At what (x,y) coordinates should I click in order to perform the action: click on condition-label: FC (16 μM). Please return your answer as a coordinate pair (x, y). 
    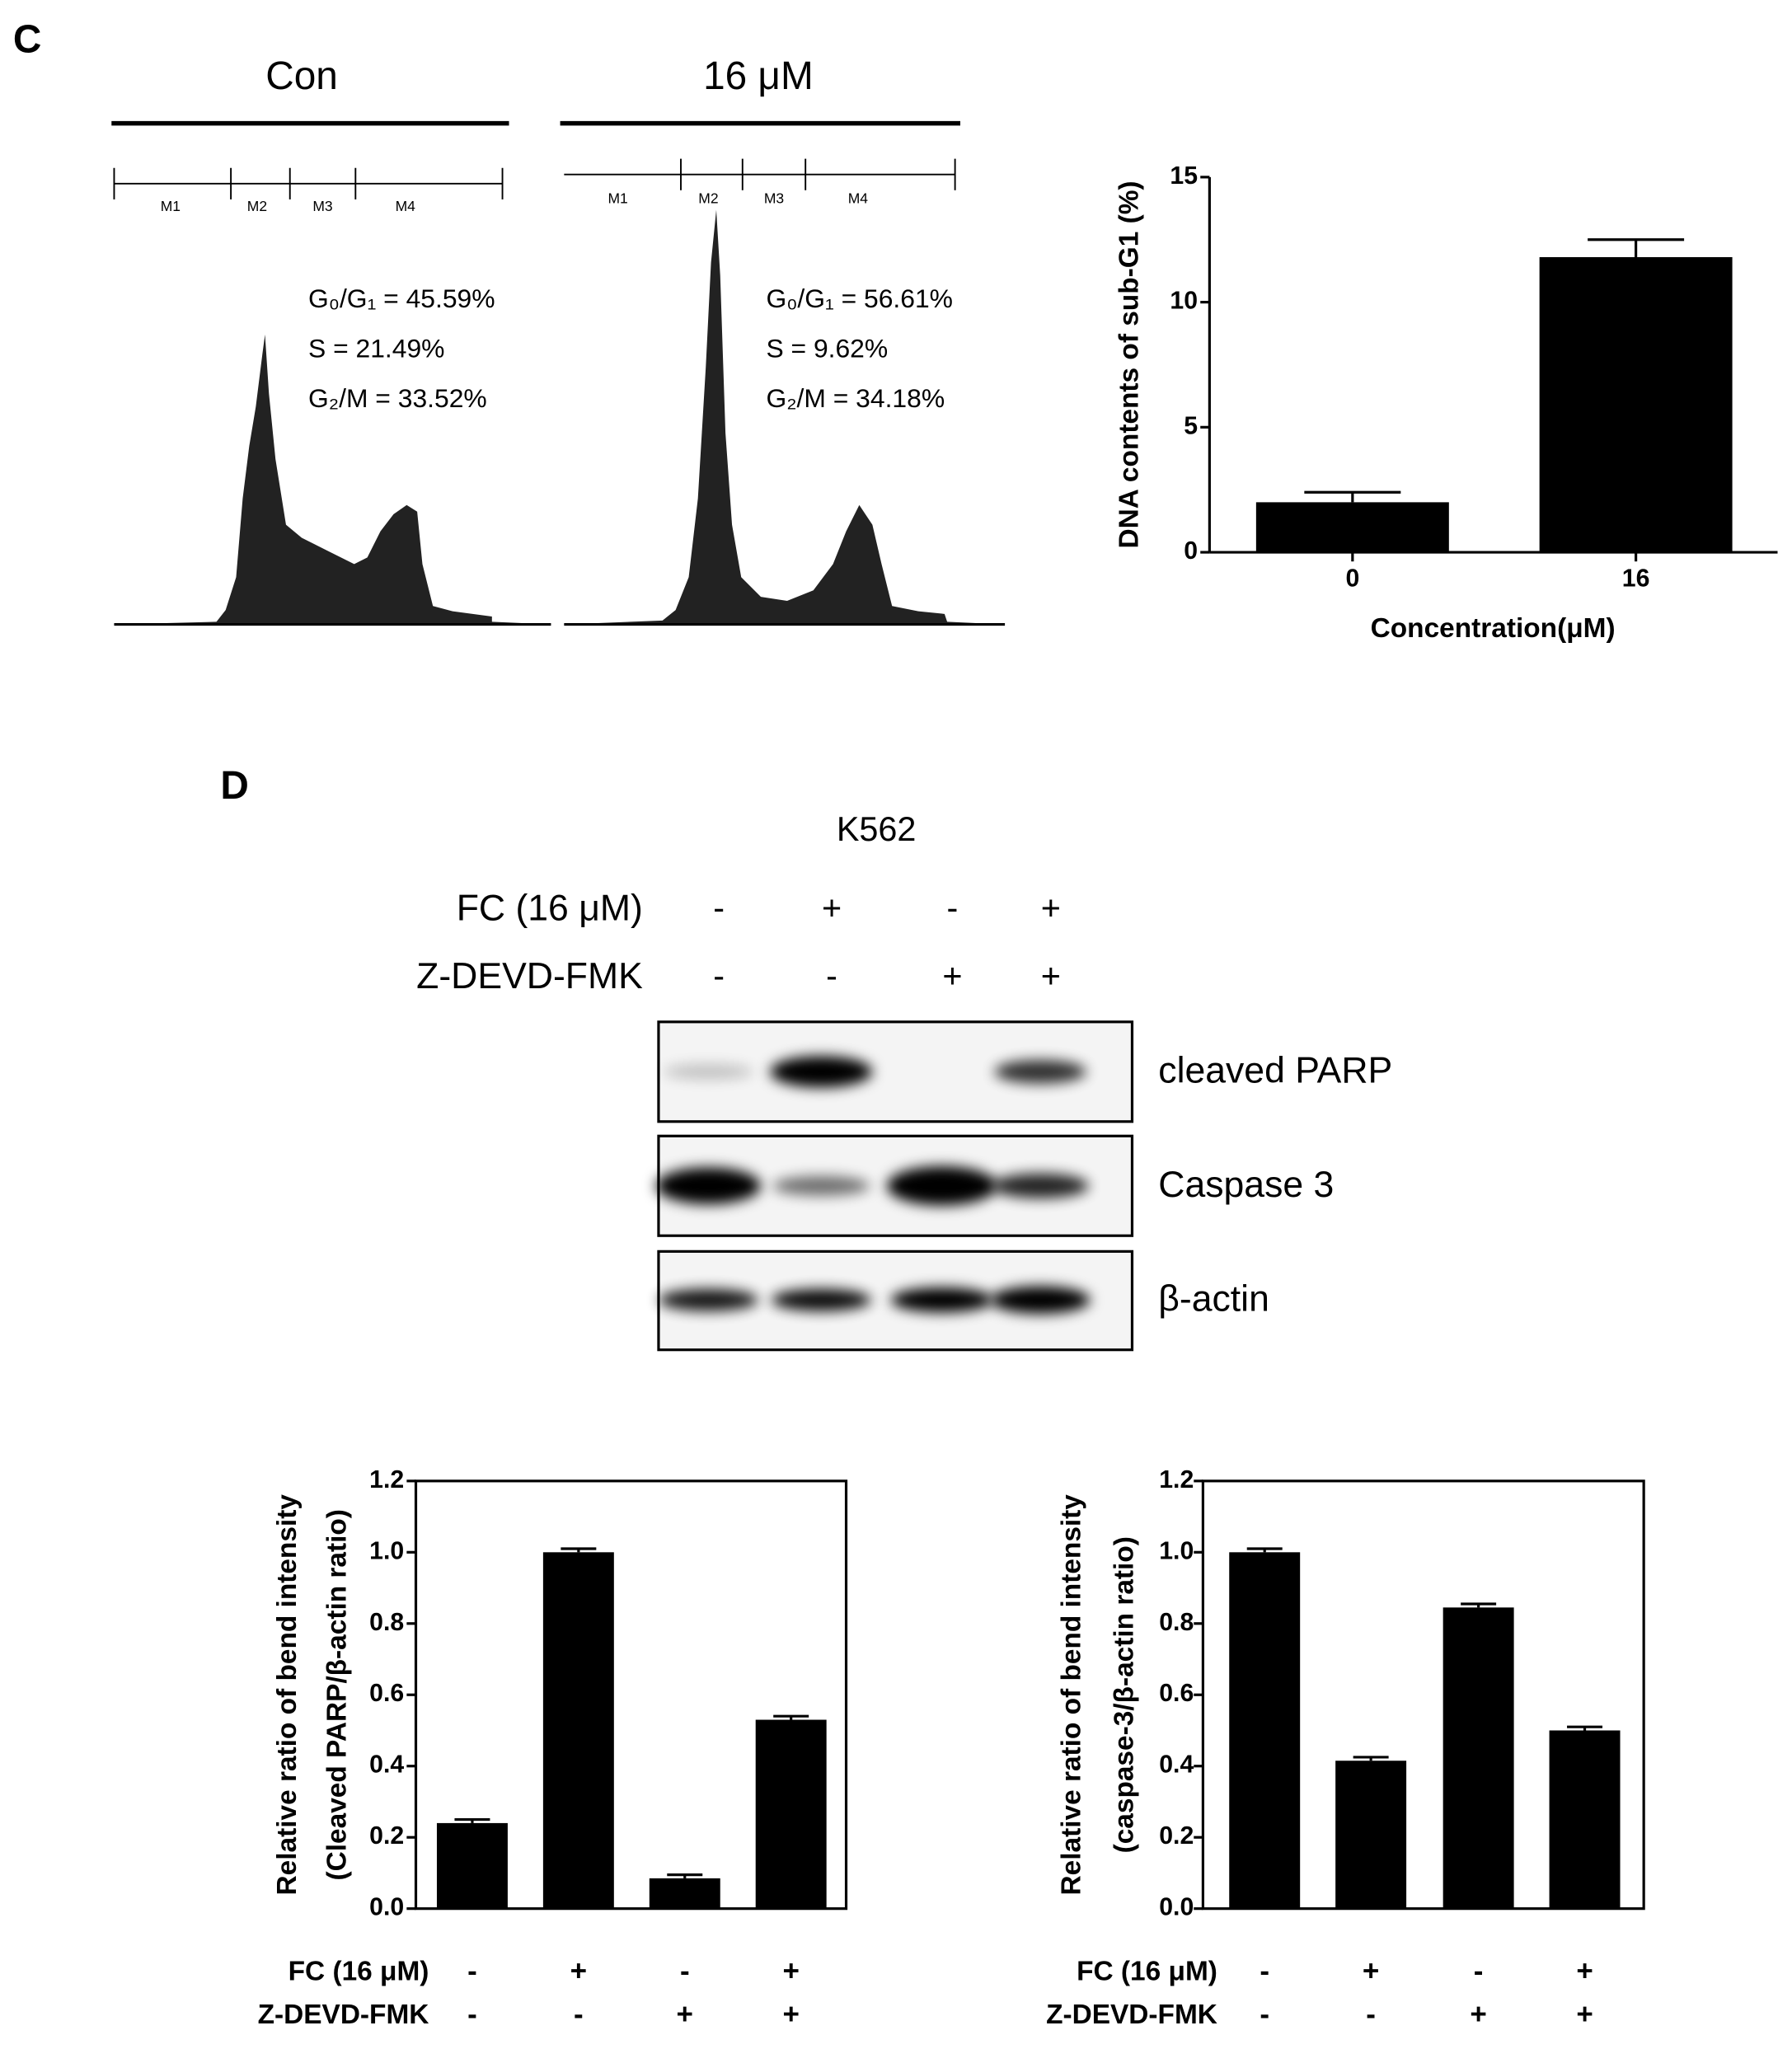
    Looking at the image, I should click on (550, 908).